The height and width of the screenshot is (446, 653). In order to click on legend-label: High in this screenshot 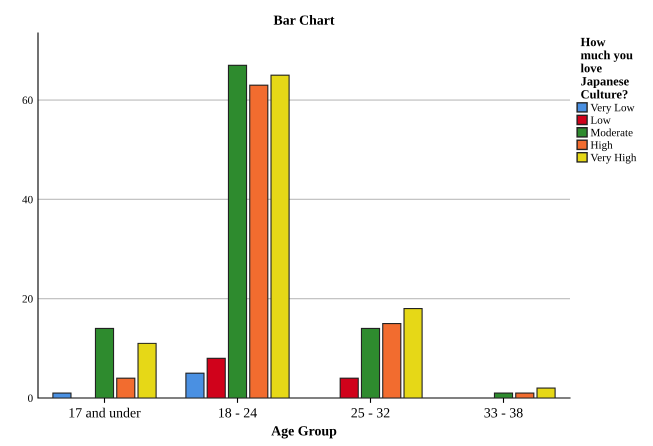, I will do `click(601, 146)`.